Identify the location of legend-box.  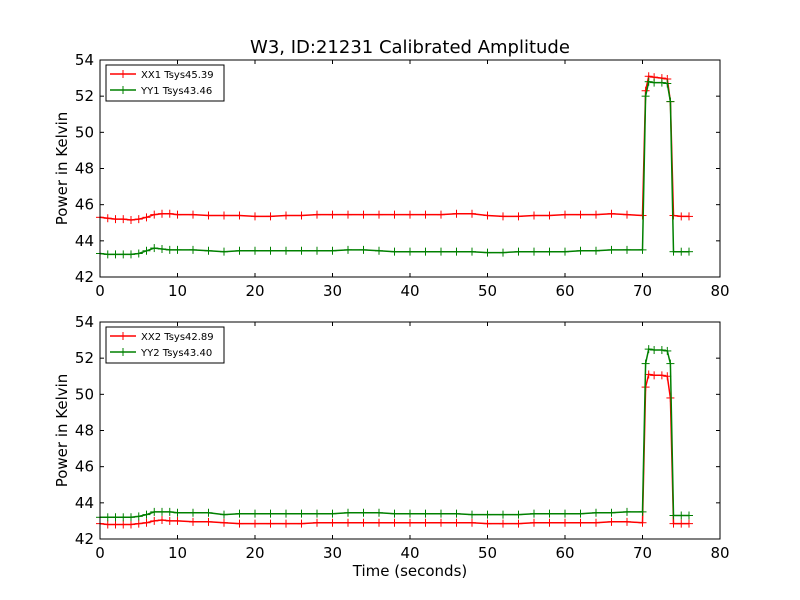
(165, 83).